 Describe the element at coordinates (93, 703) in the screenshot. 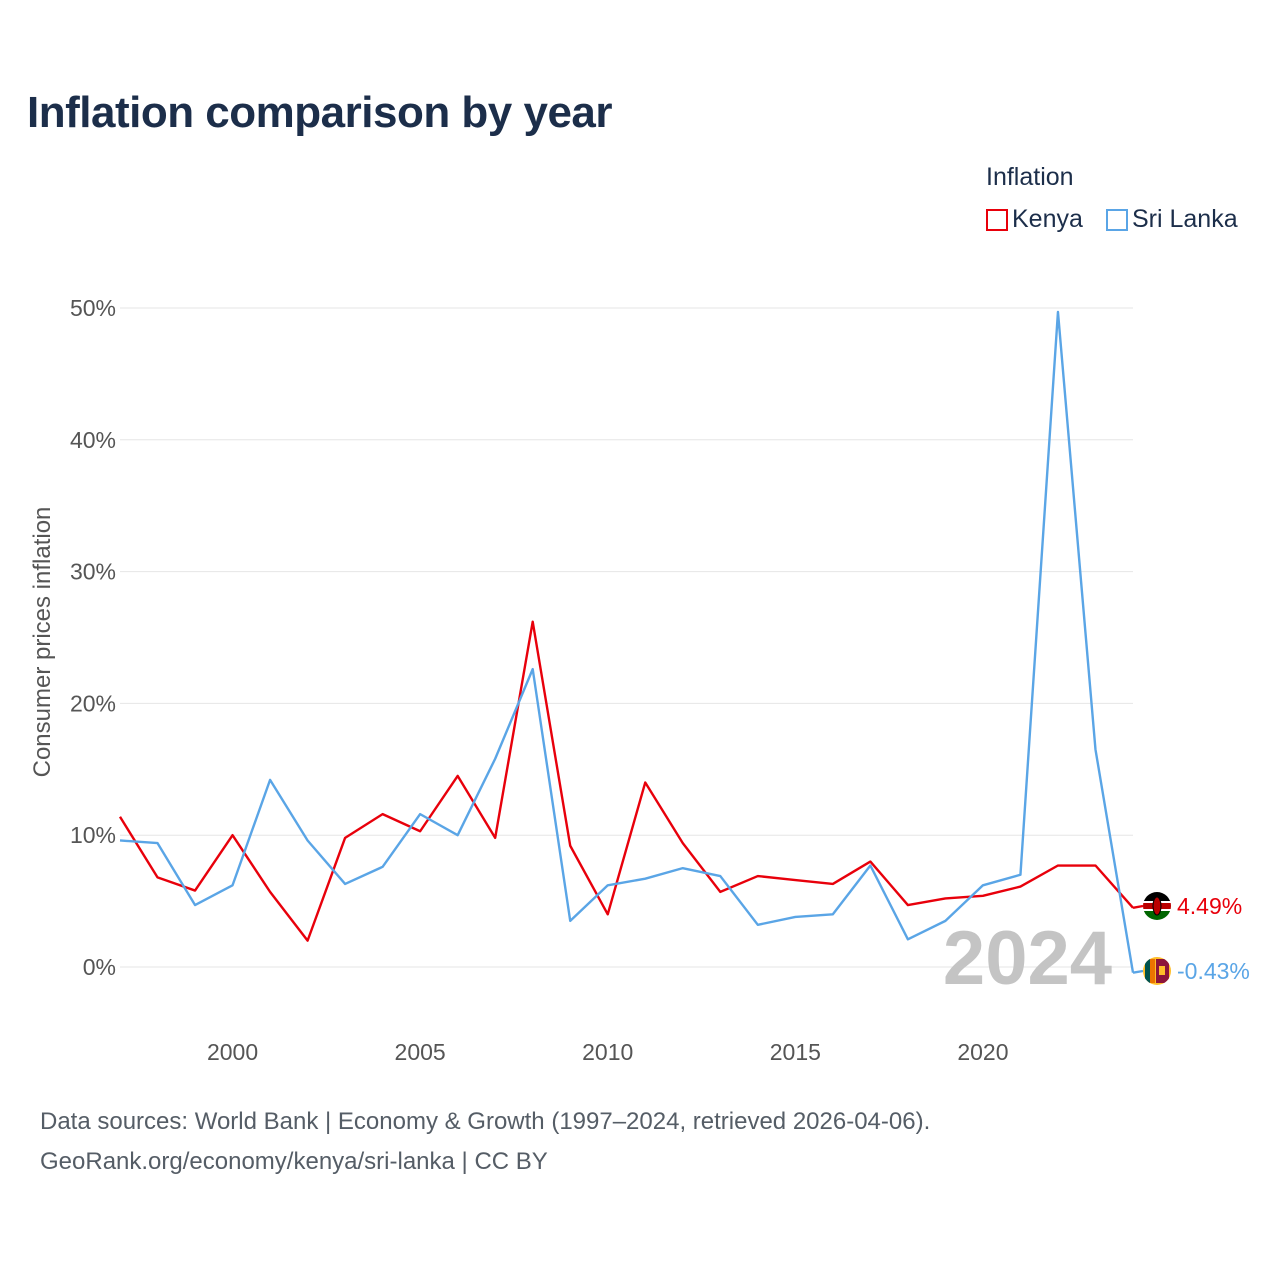

I see `y-tick-label: 20%` at that location.